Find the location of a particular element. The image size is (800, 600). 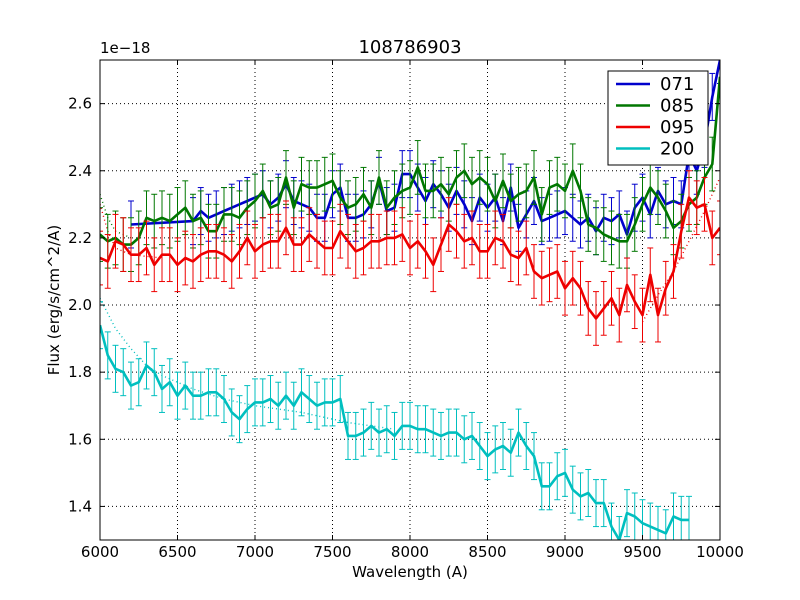

legend-label-095: 095 is located at coordinates (677, 127).